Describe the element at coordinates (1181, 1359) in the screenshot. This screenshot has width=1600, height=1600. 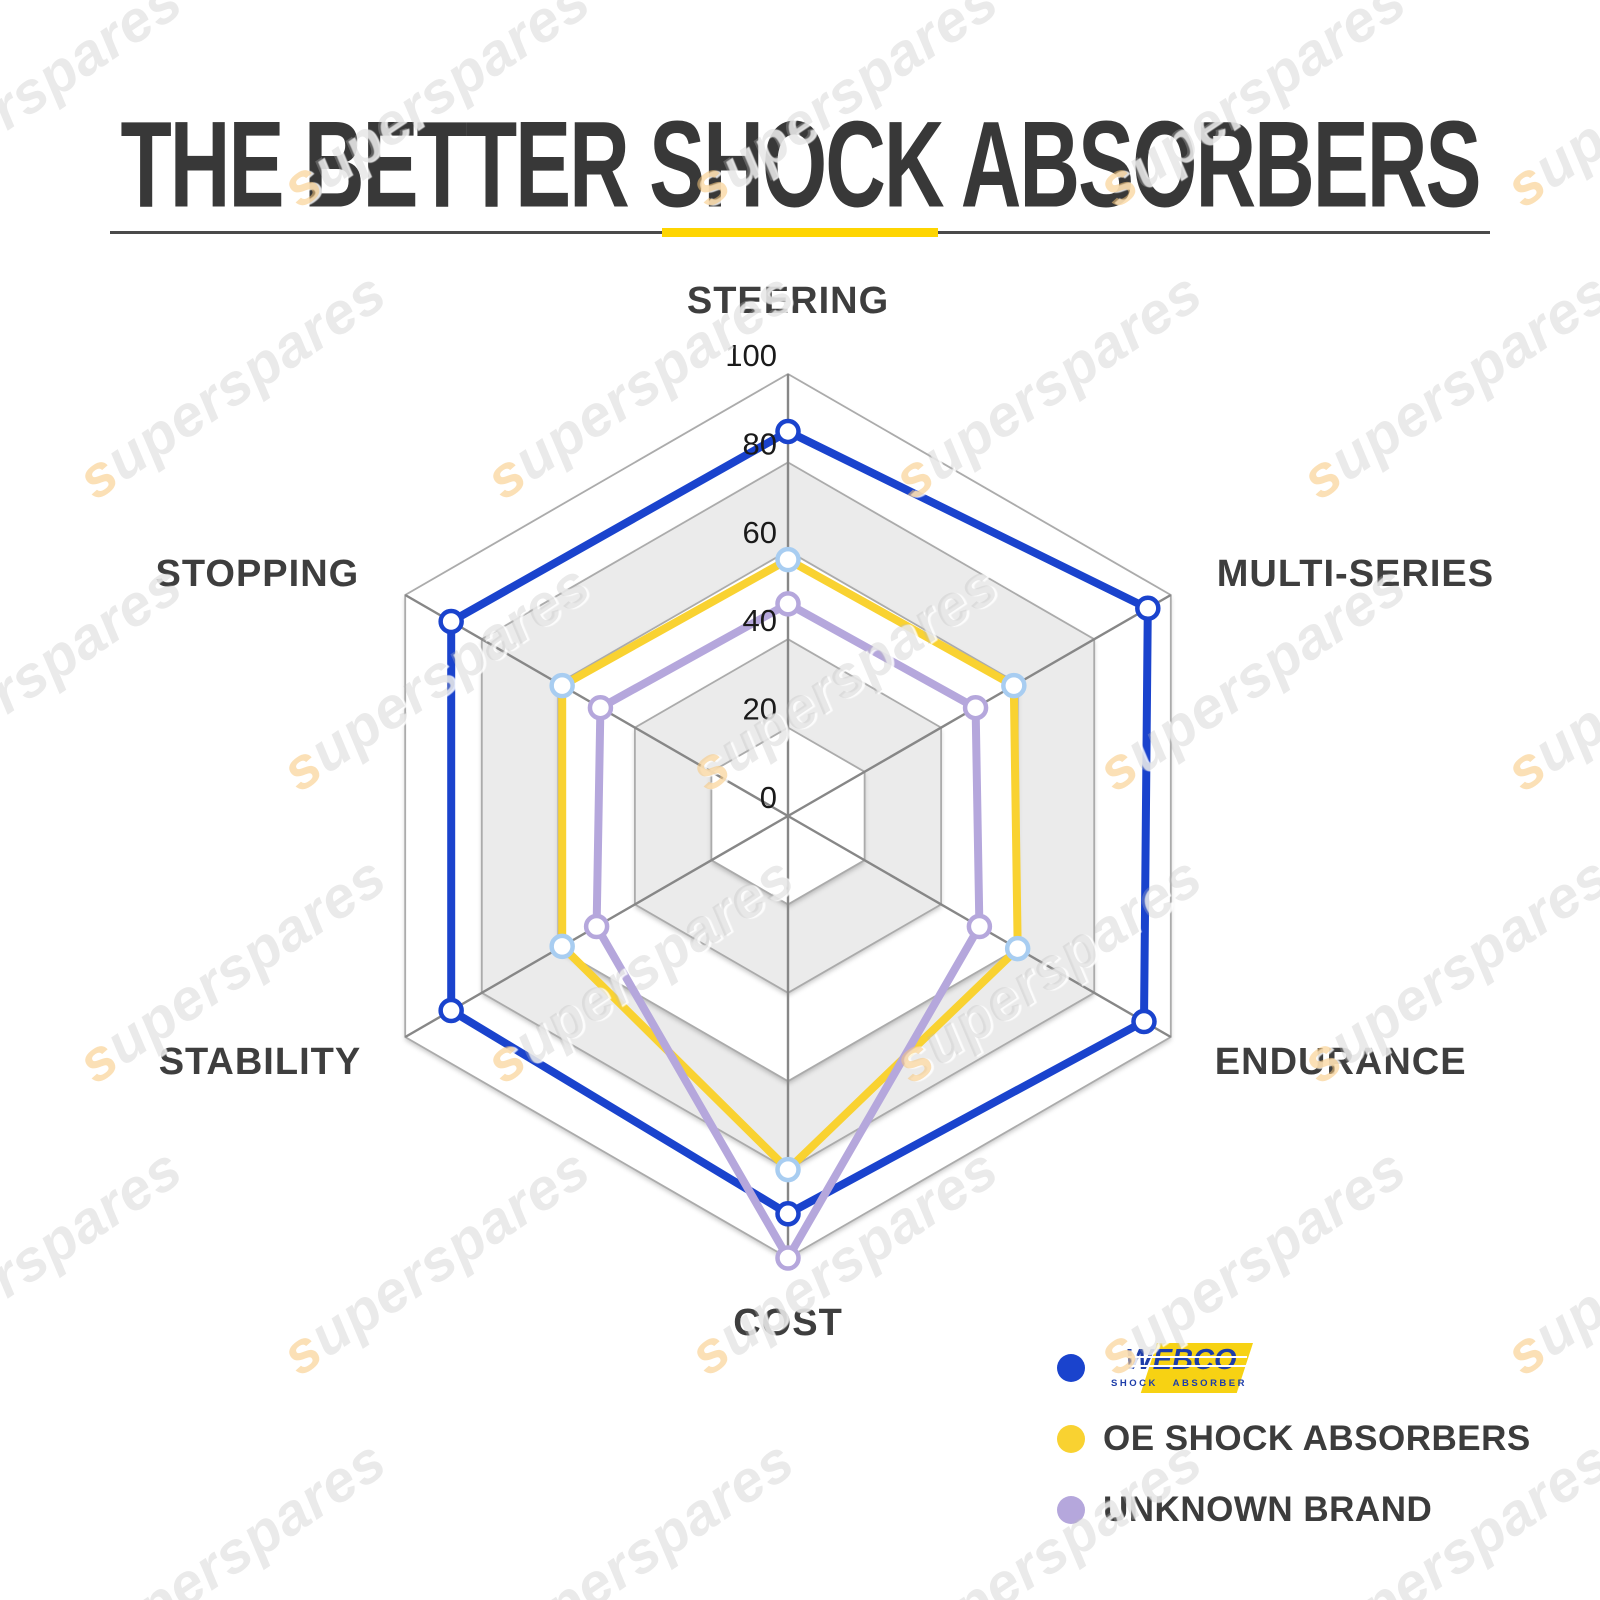
I see `webco-logo-wordmark: WEBCO` at that location.